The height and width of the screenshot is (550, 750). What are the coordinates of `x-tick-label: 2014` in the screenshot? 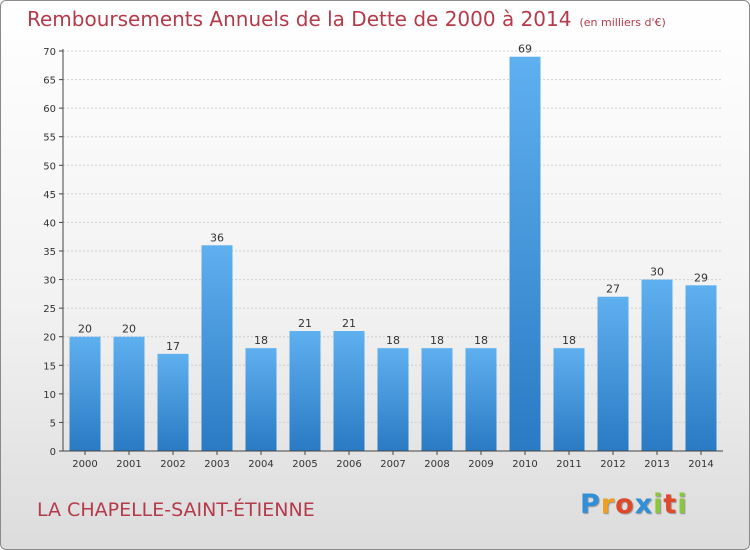 It's located at (700, 464).